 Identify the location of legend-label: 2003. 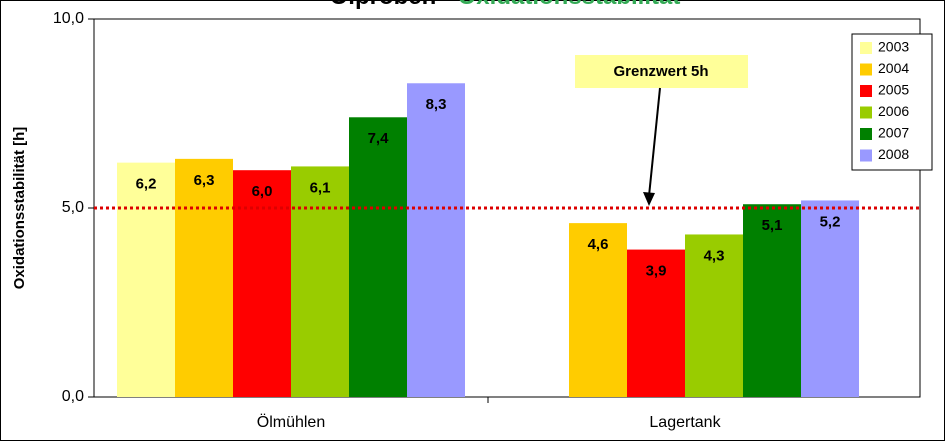
(893, 47).